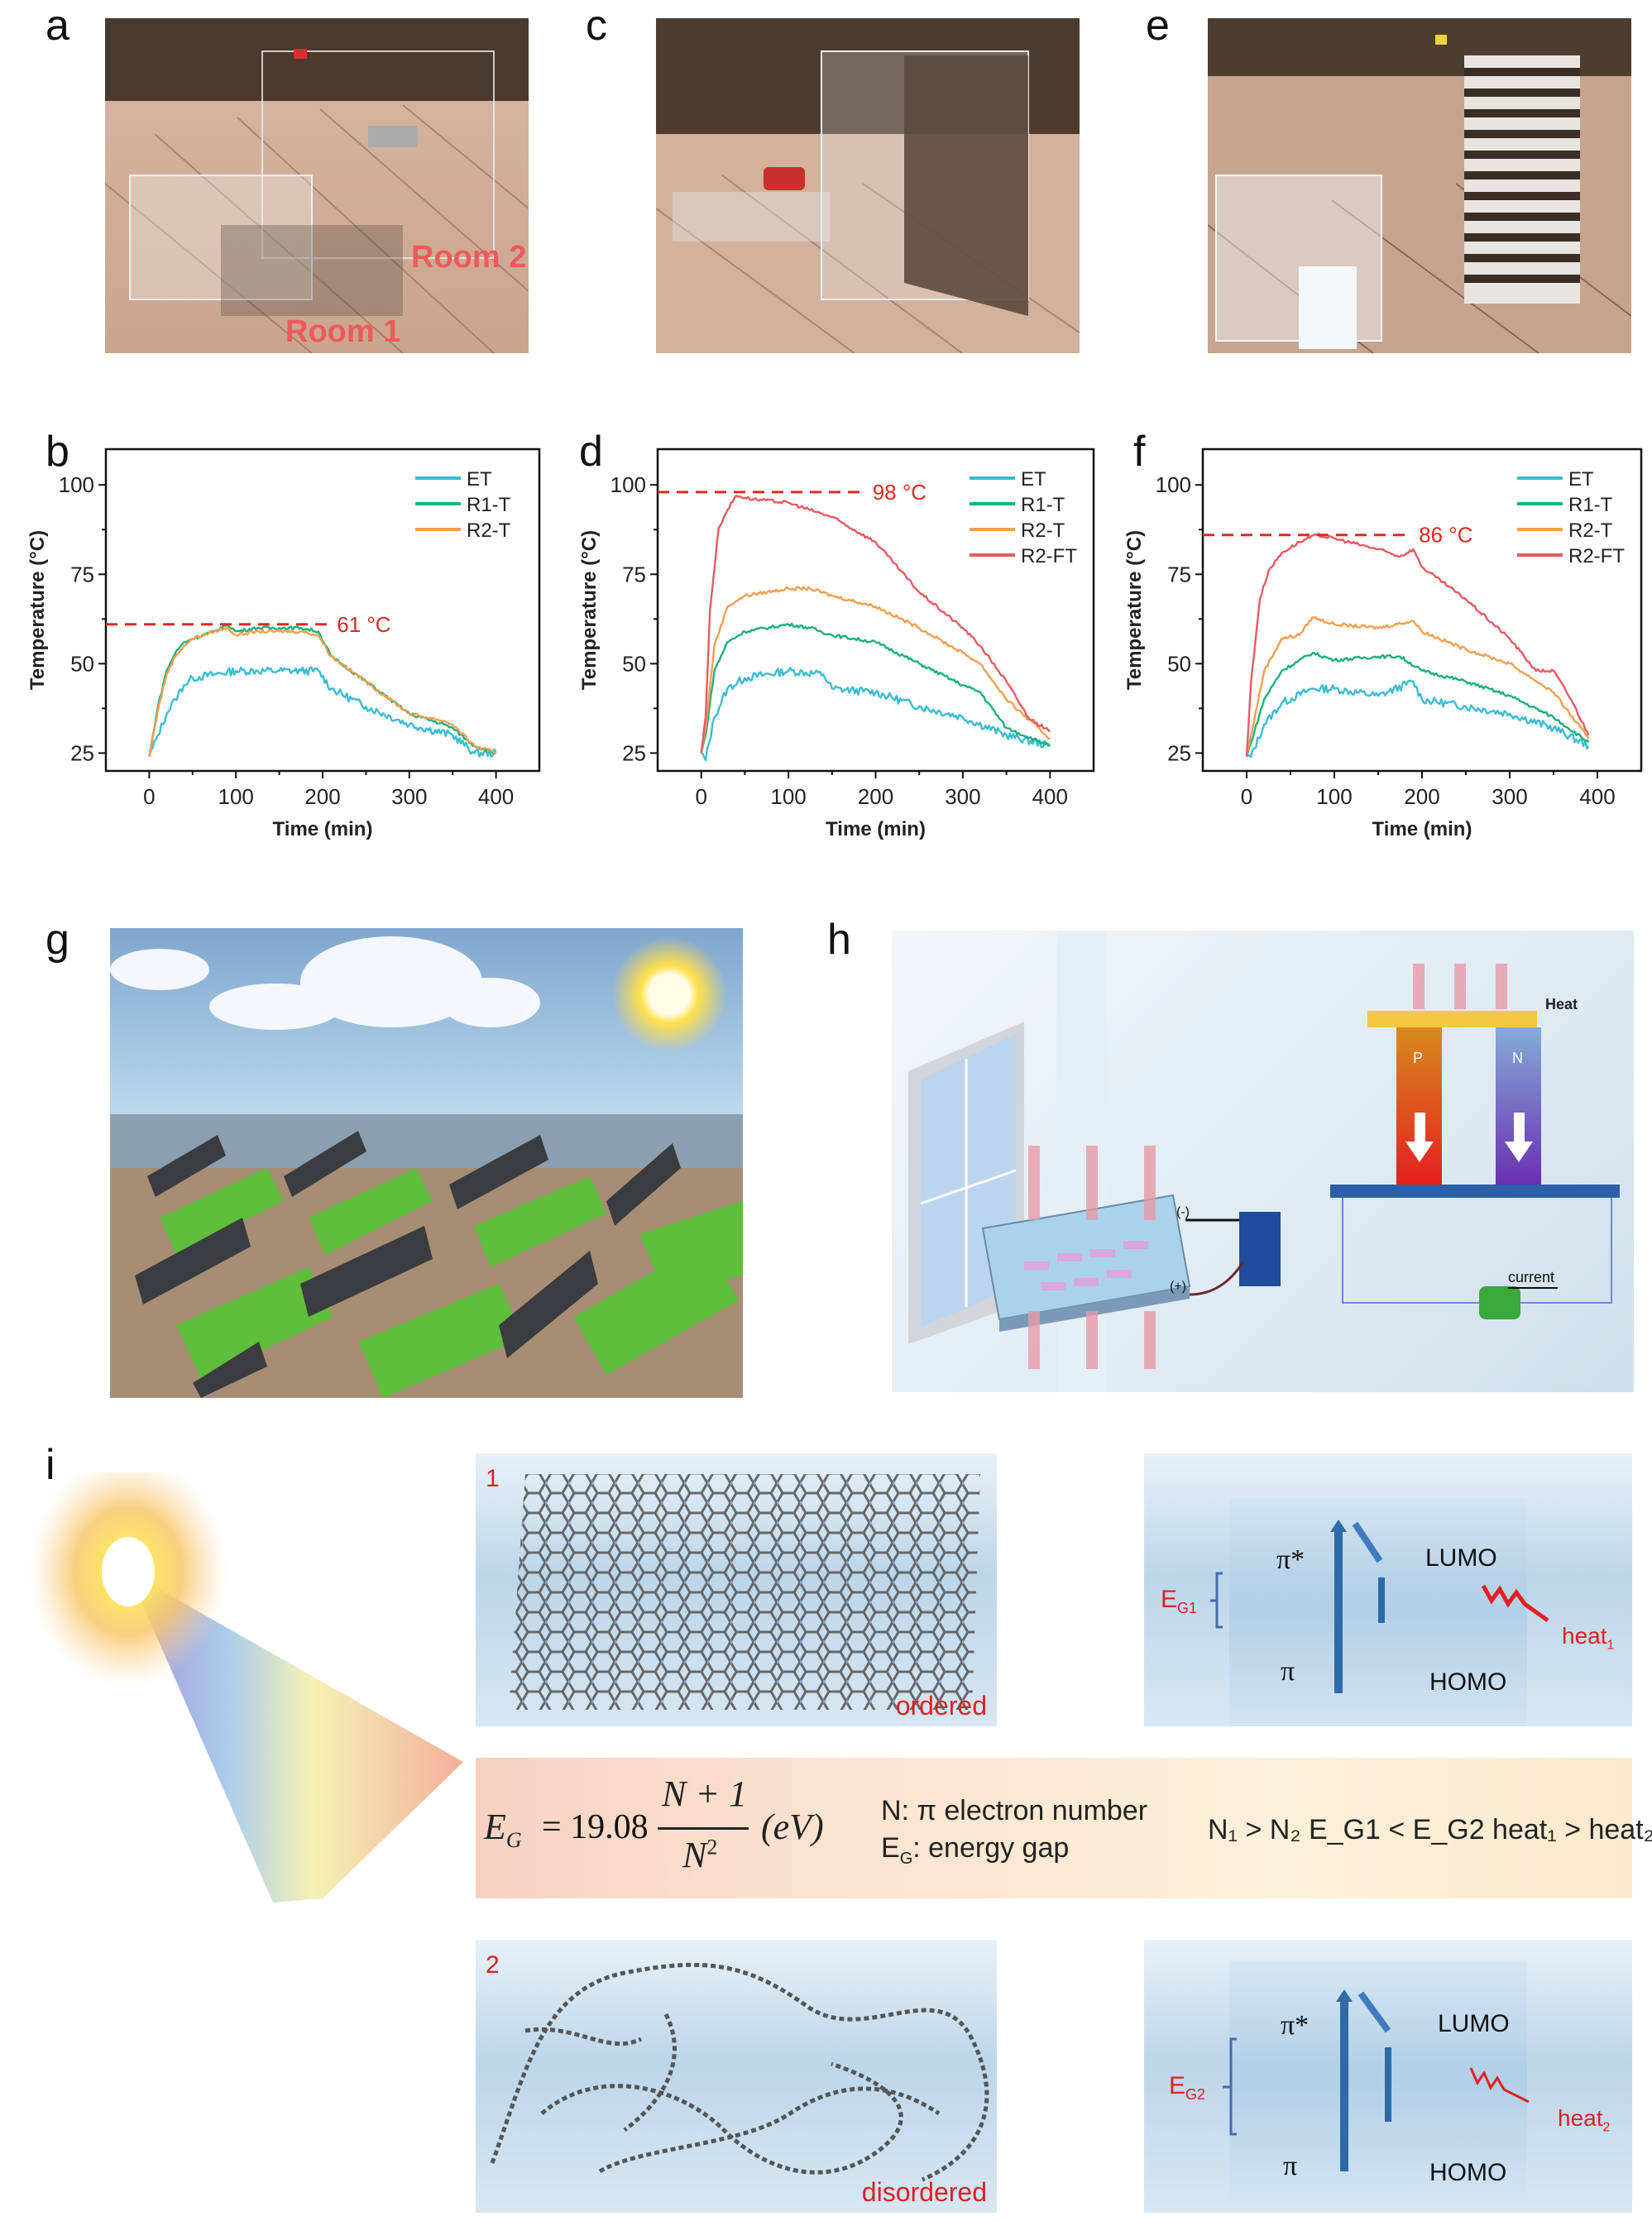  Describe the element at coordinates (669, 994) in the screenshot. I see `sun-icon` at that location.